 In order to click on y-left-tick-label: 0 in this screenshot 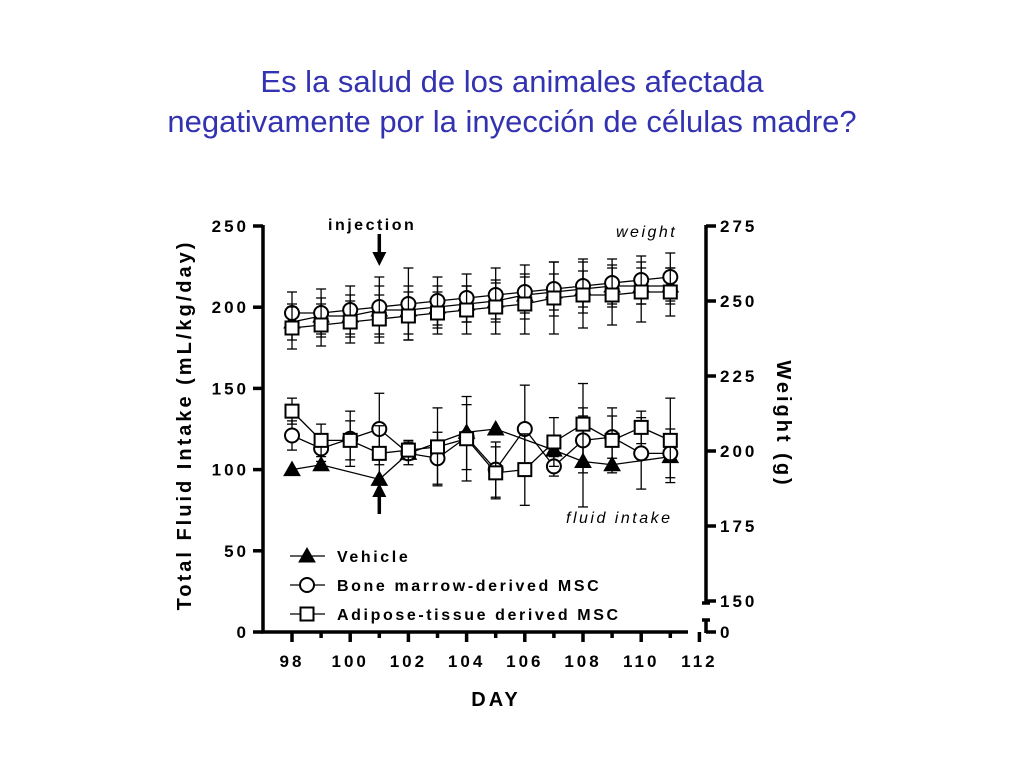, I will do `click(243, 632)`.